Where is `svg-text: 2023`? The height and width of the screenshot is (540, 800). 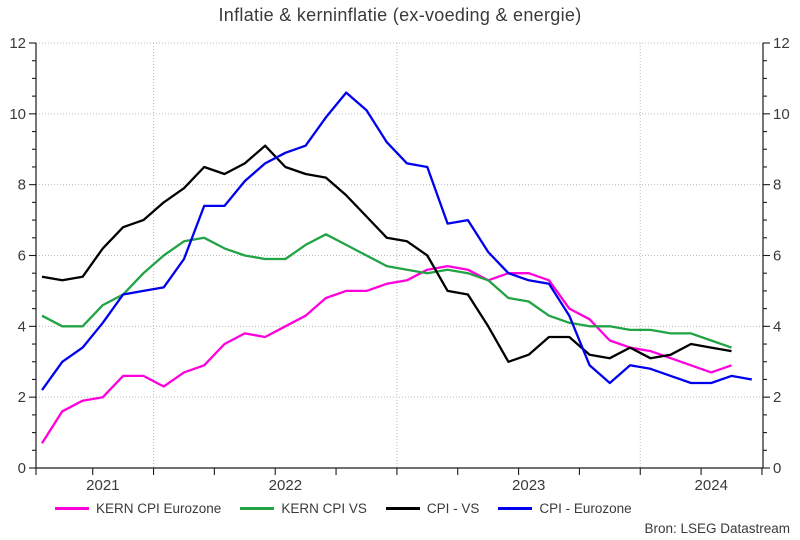 svg-text: 2023 is located at coordinates (528, 485).